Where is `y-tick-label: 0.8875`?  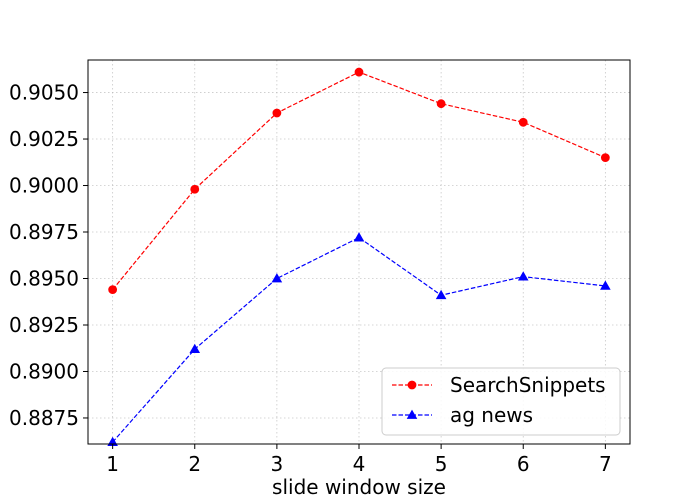
y-tick-label: 0.8875 is located at coordinates (44, 418).